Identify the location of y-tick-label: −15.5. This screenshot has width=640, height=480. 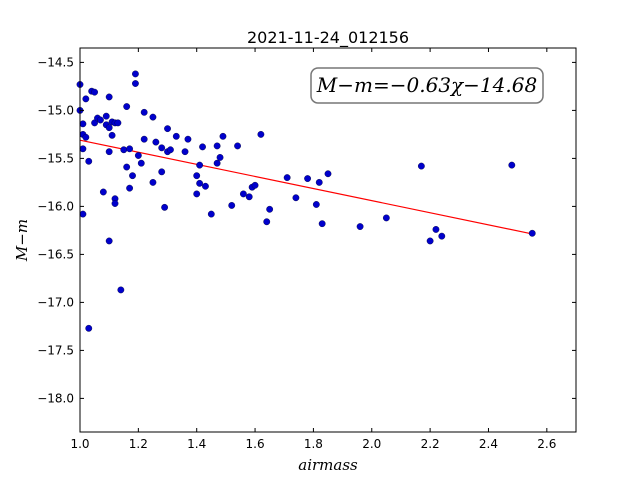
(55, 158).